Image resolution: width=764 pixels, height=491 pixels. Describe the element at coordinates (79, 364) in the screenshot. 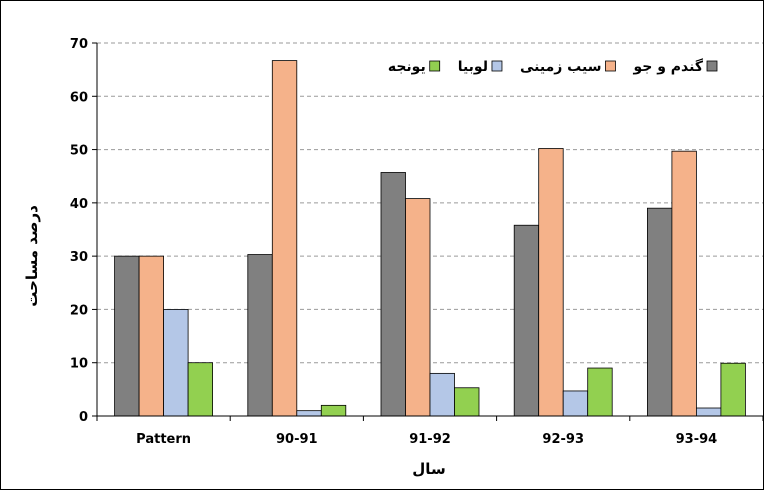

I see `y-tick-label: 10` at that location.